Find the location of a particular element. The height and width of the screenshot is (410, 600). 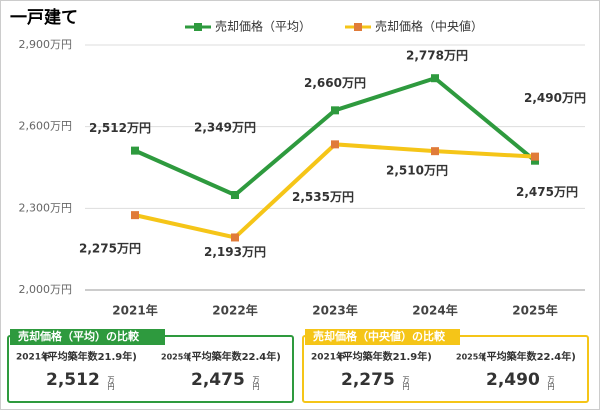

comparison-title: 売却価格（中央値）の比較 is located at coordinates (379, 336).